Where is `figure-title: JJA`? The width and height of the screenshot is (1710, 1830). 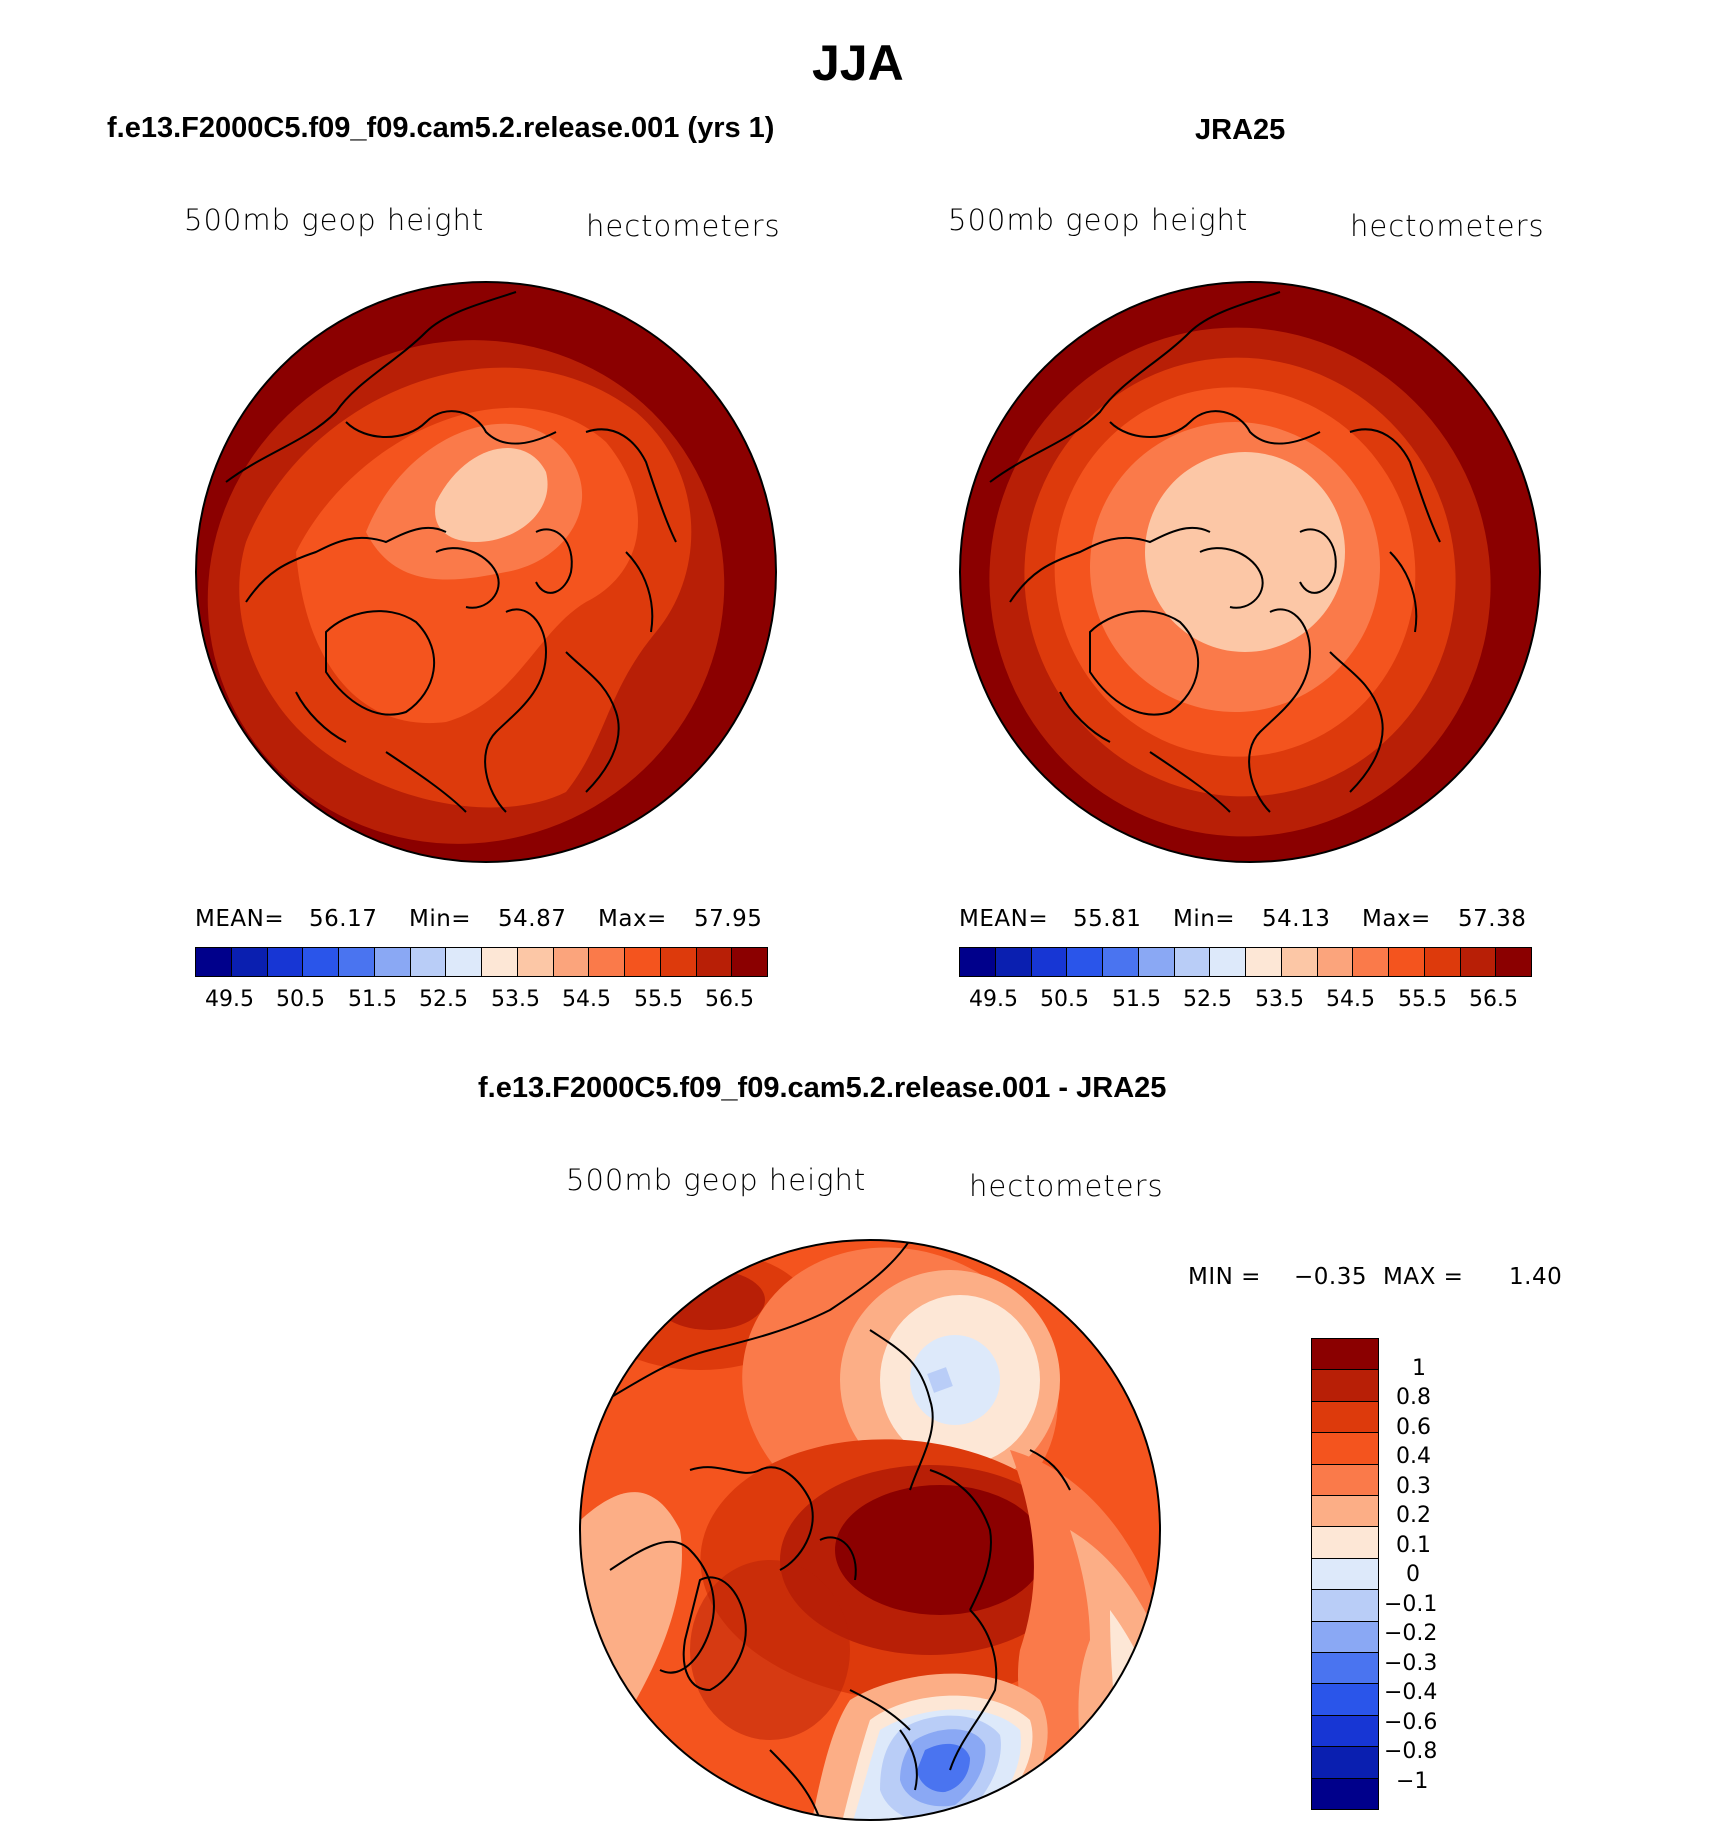
figure-title: JJA is located at coordinates (858, 63).